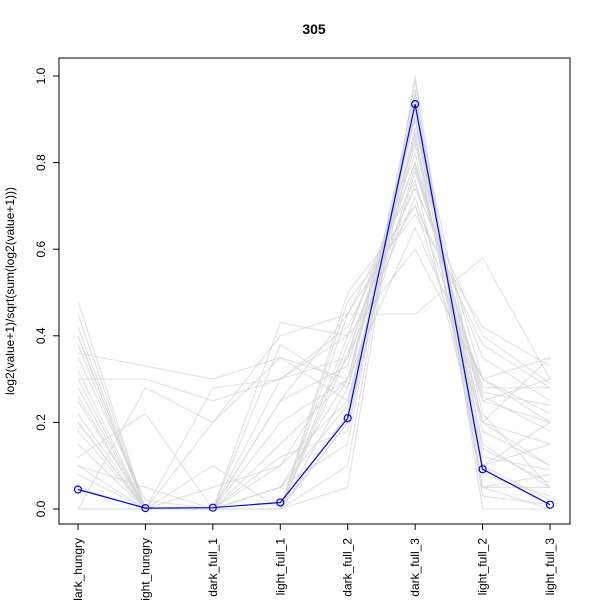 The image size is (600, 600). Describe the element at coordinates (314, 29) in the screenshot. I see `chart-title: 305` at that location.